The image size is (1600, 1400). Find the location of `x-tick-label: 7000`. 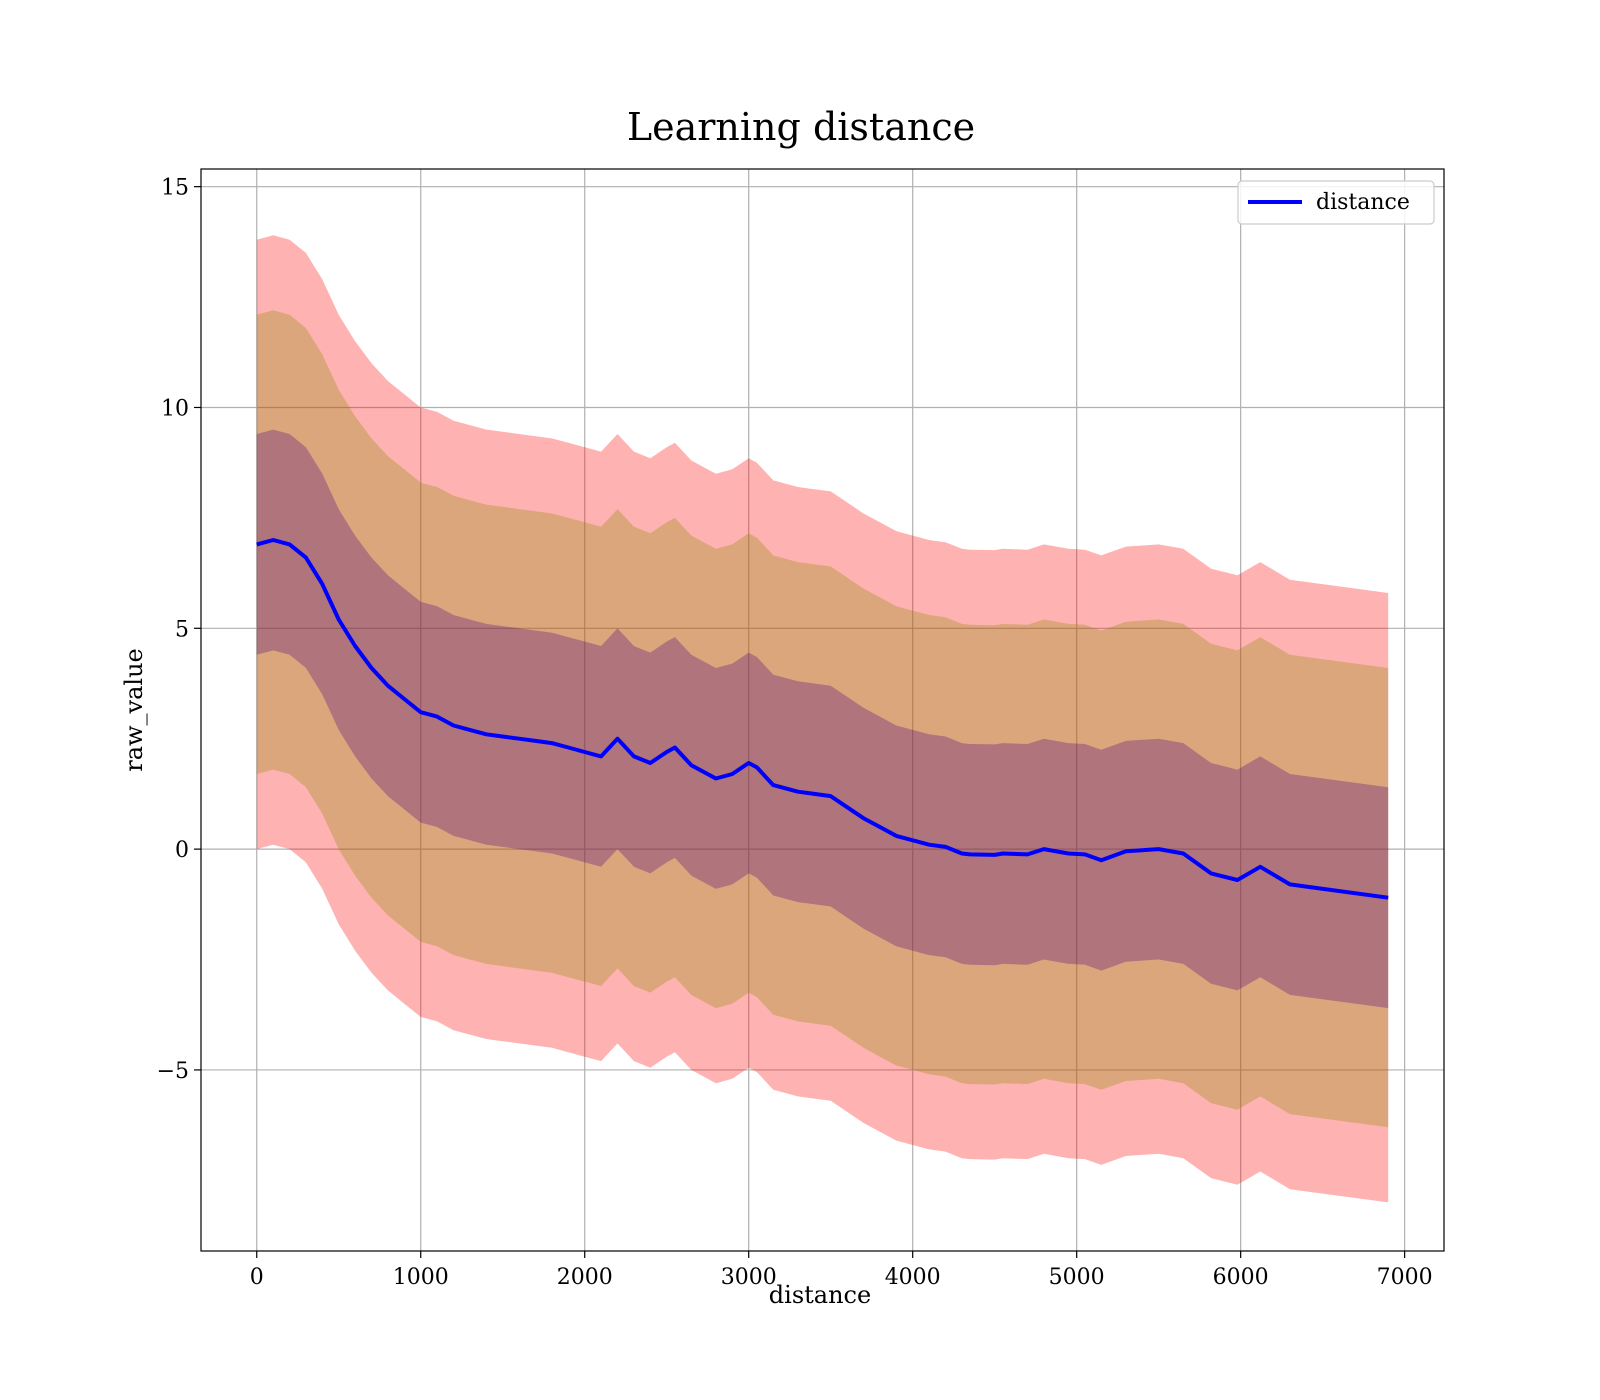

x-tick-label: 7000 is located at coordinates (1405, 1277).